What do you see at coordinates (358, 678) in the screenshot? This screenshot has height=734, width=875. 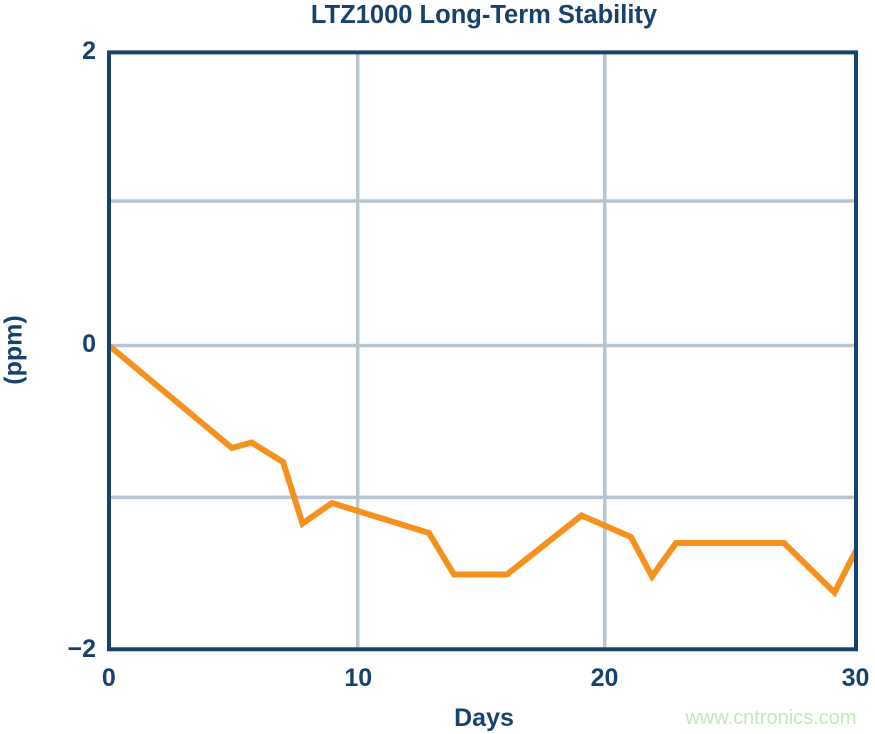 I see `svg-text: 10` at bounding box center [358, 678].